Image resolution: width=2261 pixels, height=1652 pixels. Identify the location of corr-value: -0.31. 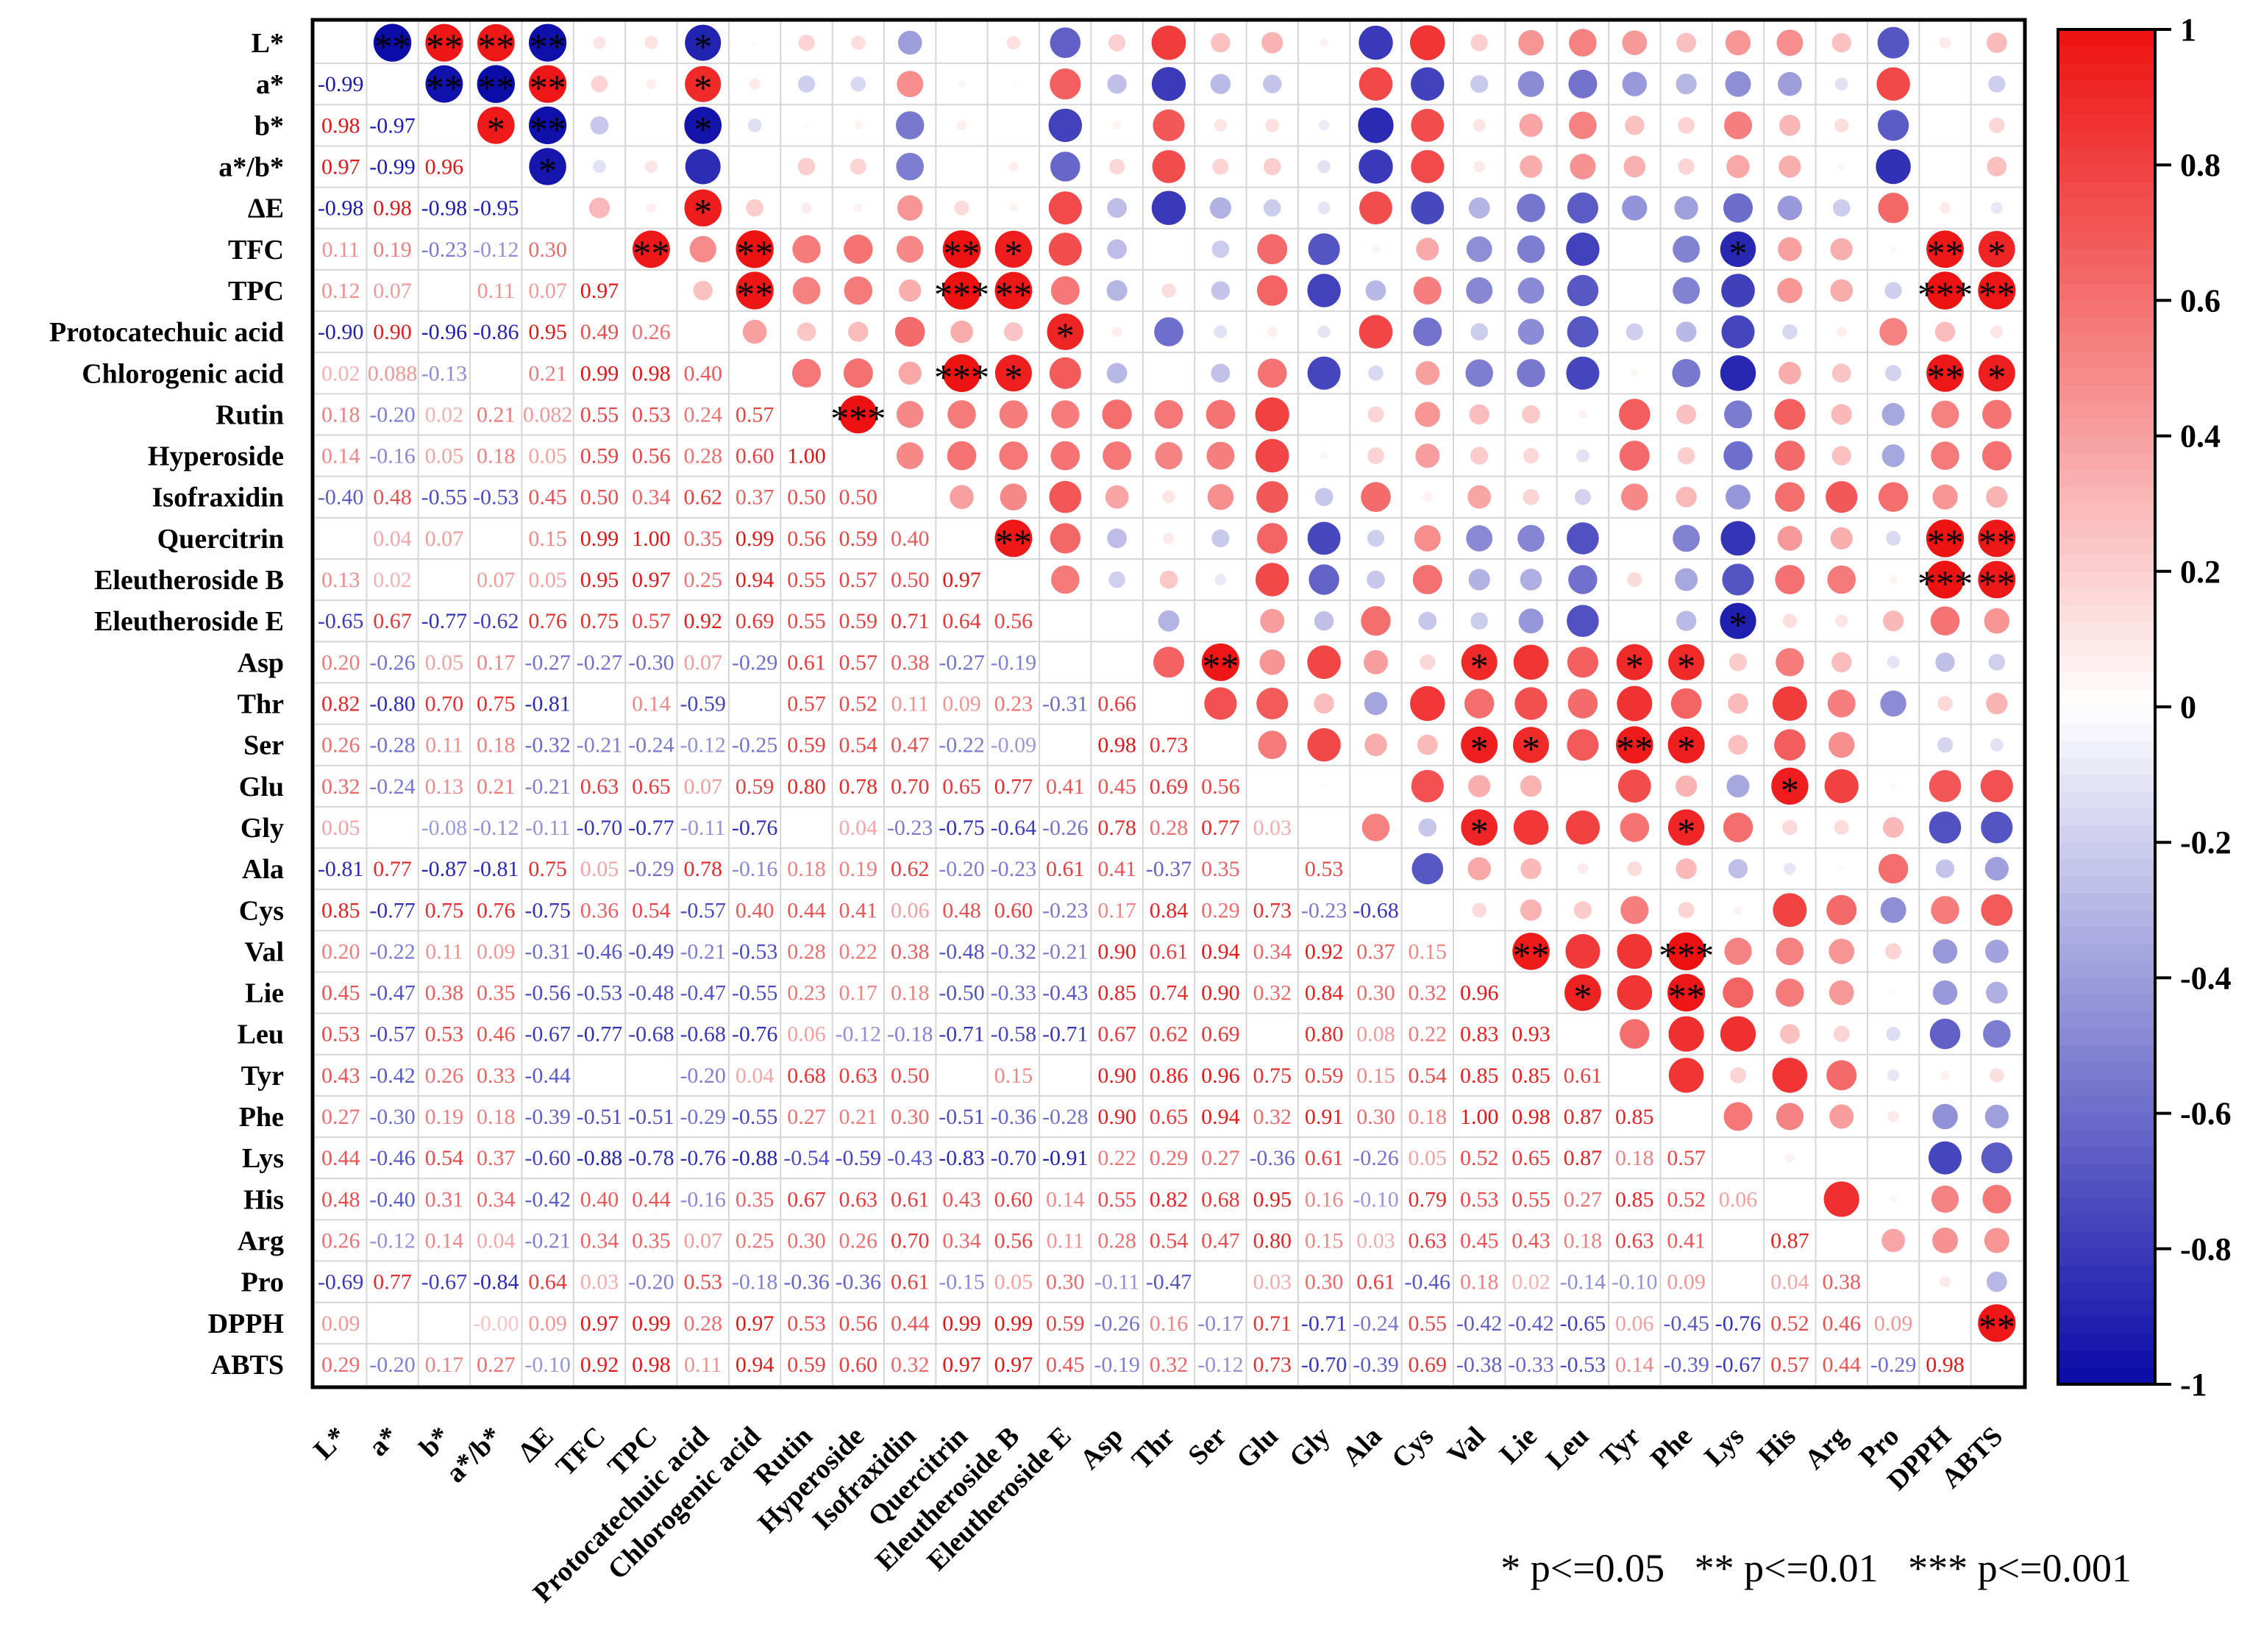
(547, 952).